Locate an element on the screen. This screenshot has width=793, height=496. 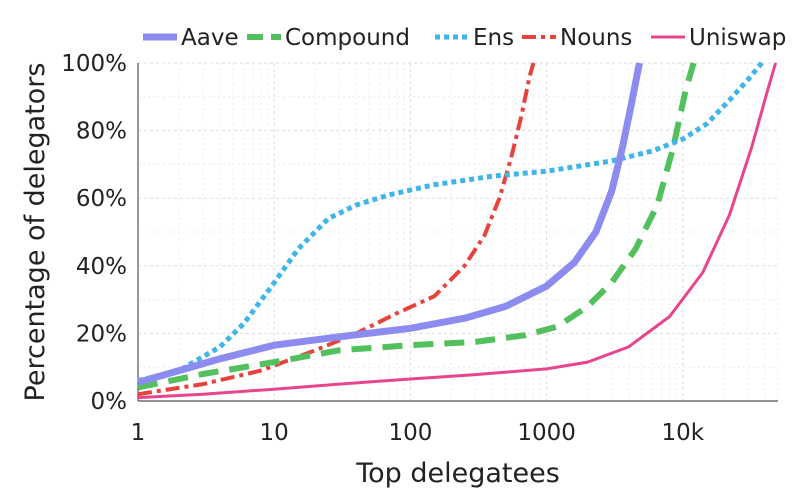
x-tick-label: 10 is located at coordinates (274, 433).